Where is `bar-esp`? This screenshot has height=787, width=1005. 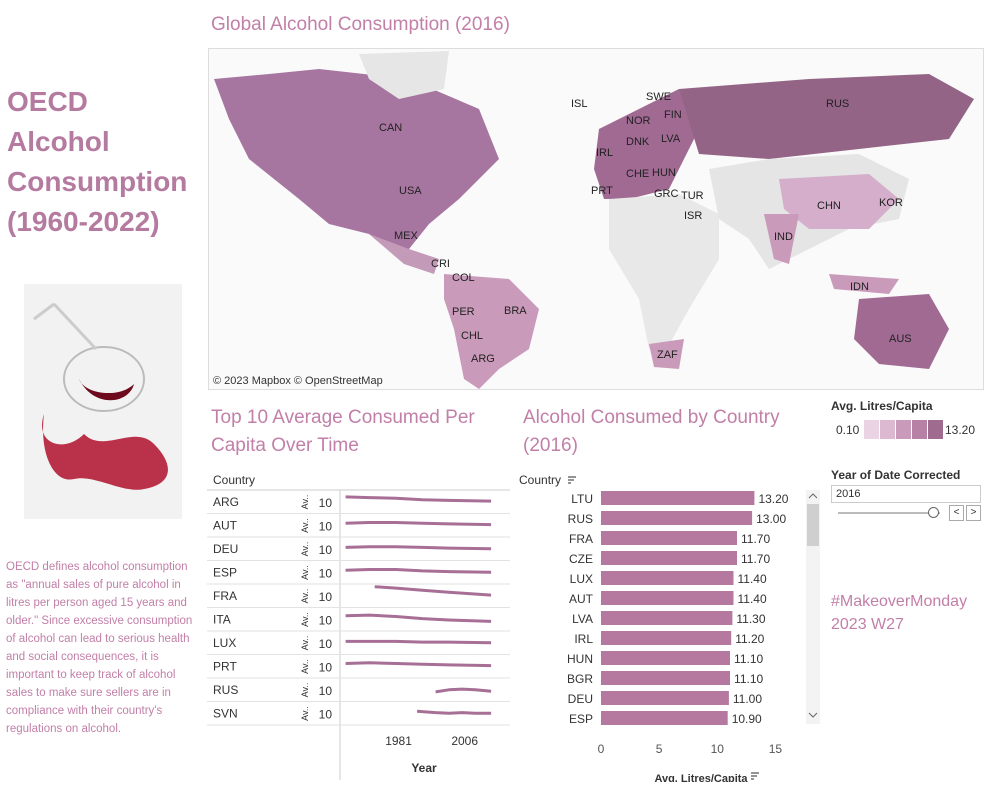
bar-esp is located at coordinates (664, 718).